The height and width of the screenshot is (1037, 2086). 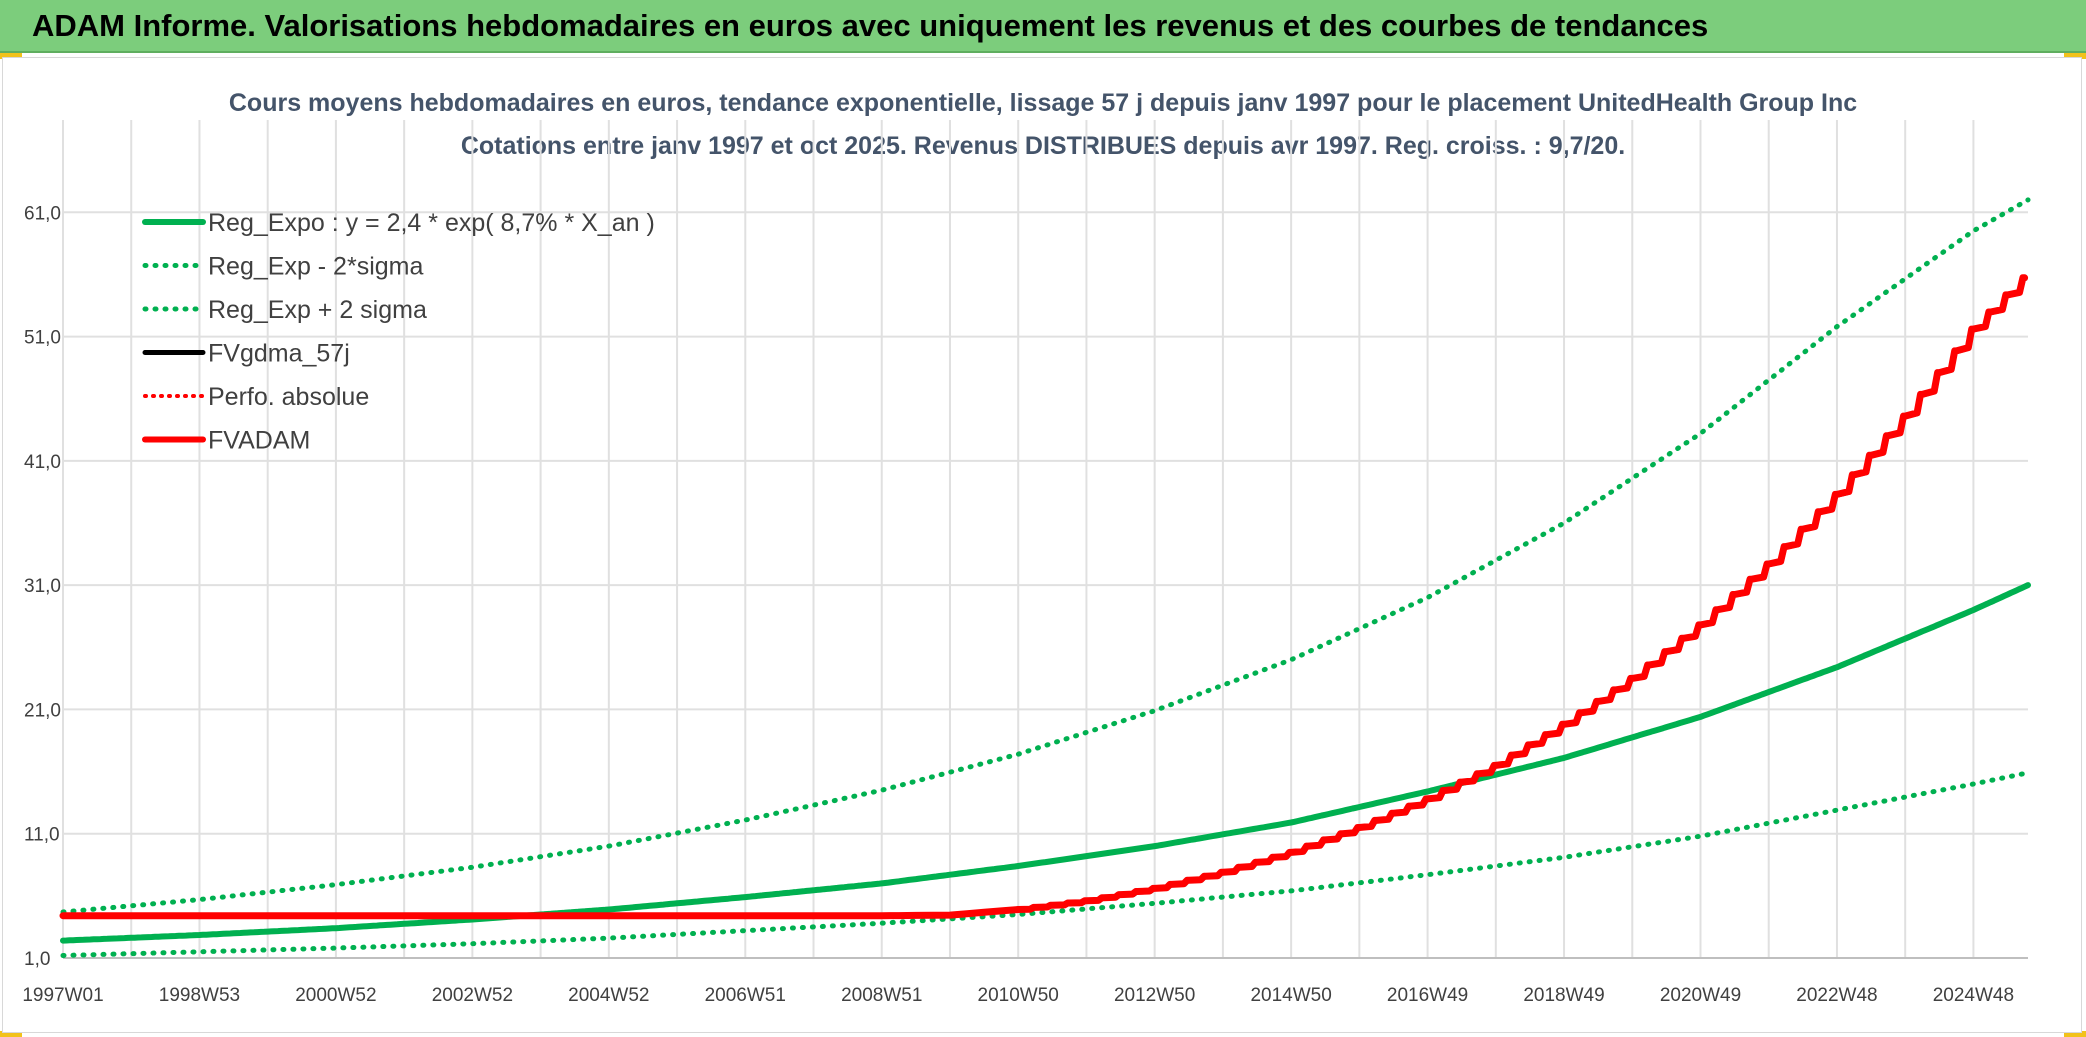 What do you see at coordinates (11, 1034) in the screenshot?
I see `corner-accent-bottom-left` at bounding box center [11, 1034].